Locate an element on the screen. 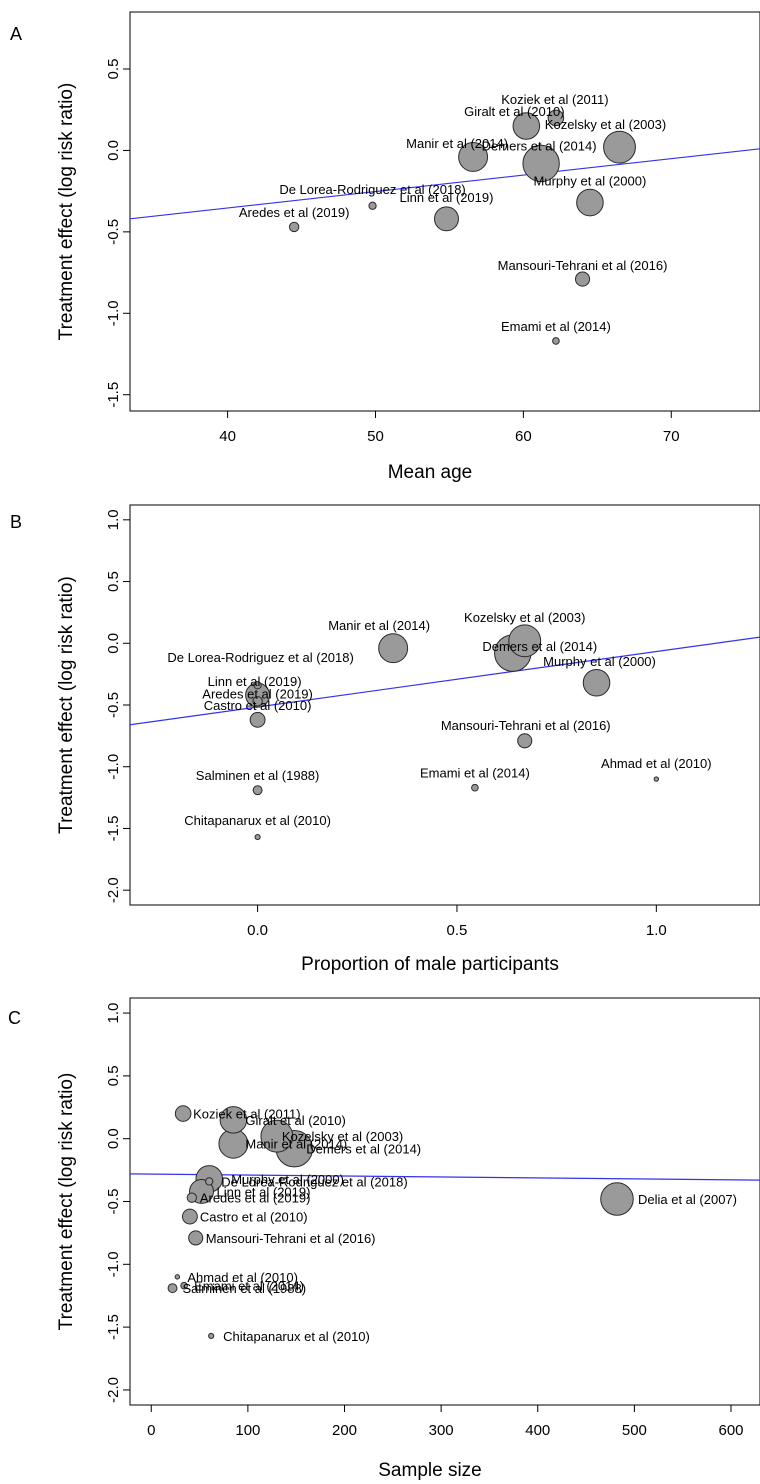 This screenshot has height=1484, width=760. x-tick-label: 40 is located at coordinates (227, 436).